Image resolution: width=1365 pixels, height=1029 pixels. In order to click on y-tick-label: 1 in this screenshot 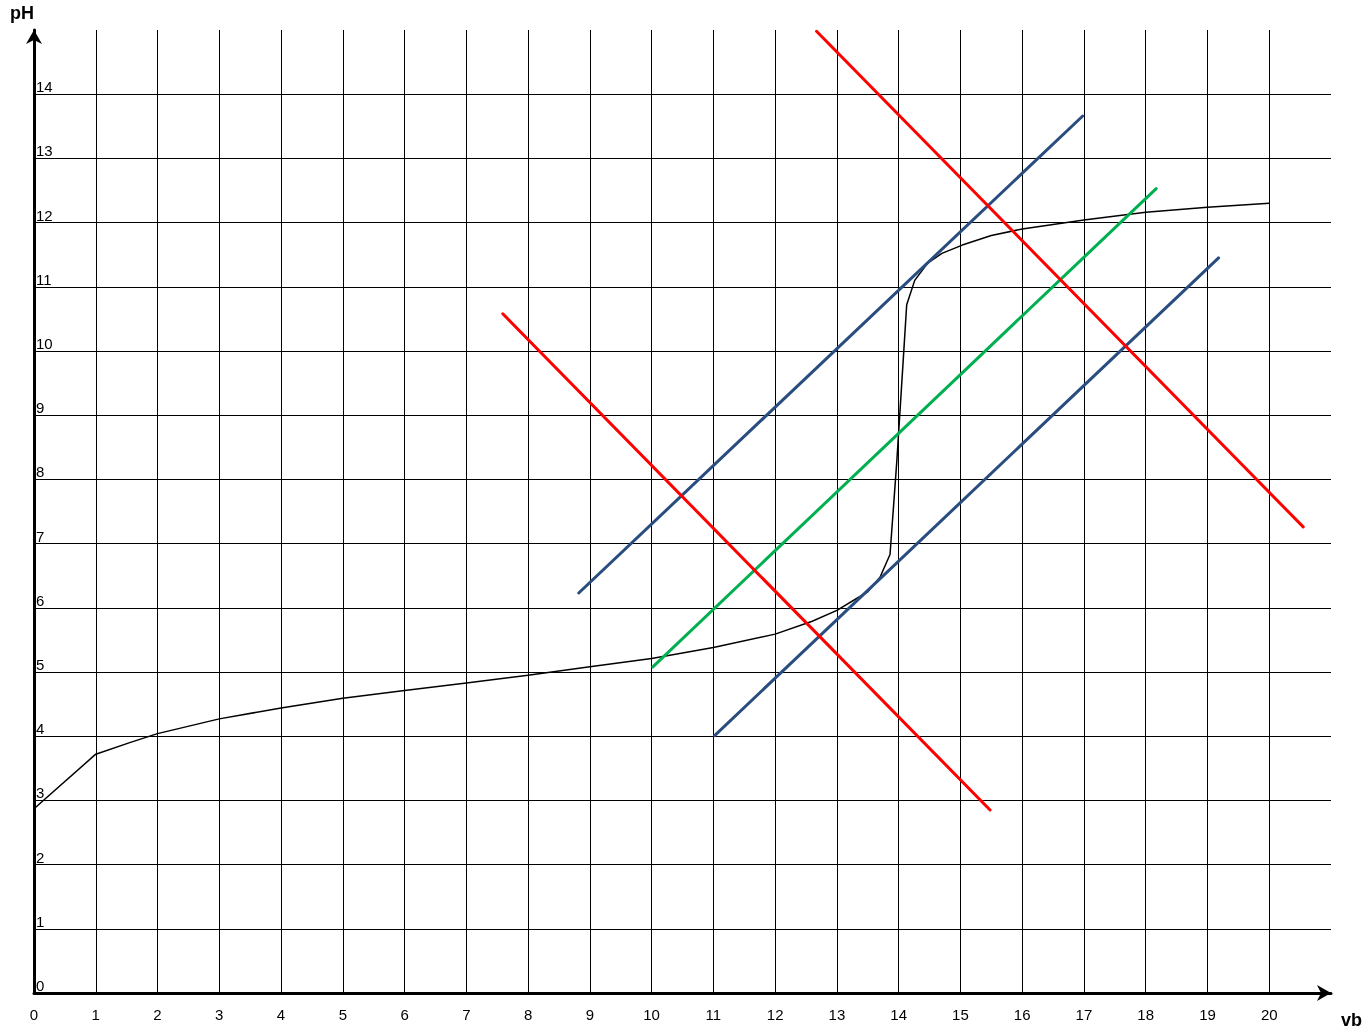, I will do `click(40, 921)`.